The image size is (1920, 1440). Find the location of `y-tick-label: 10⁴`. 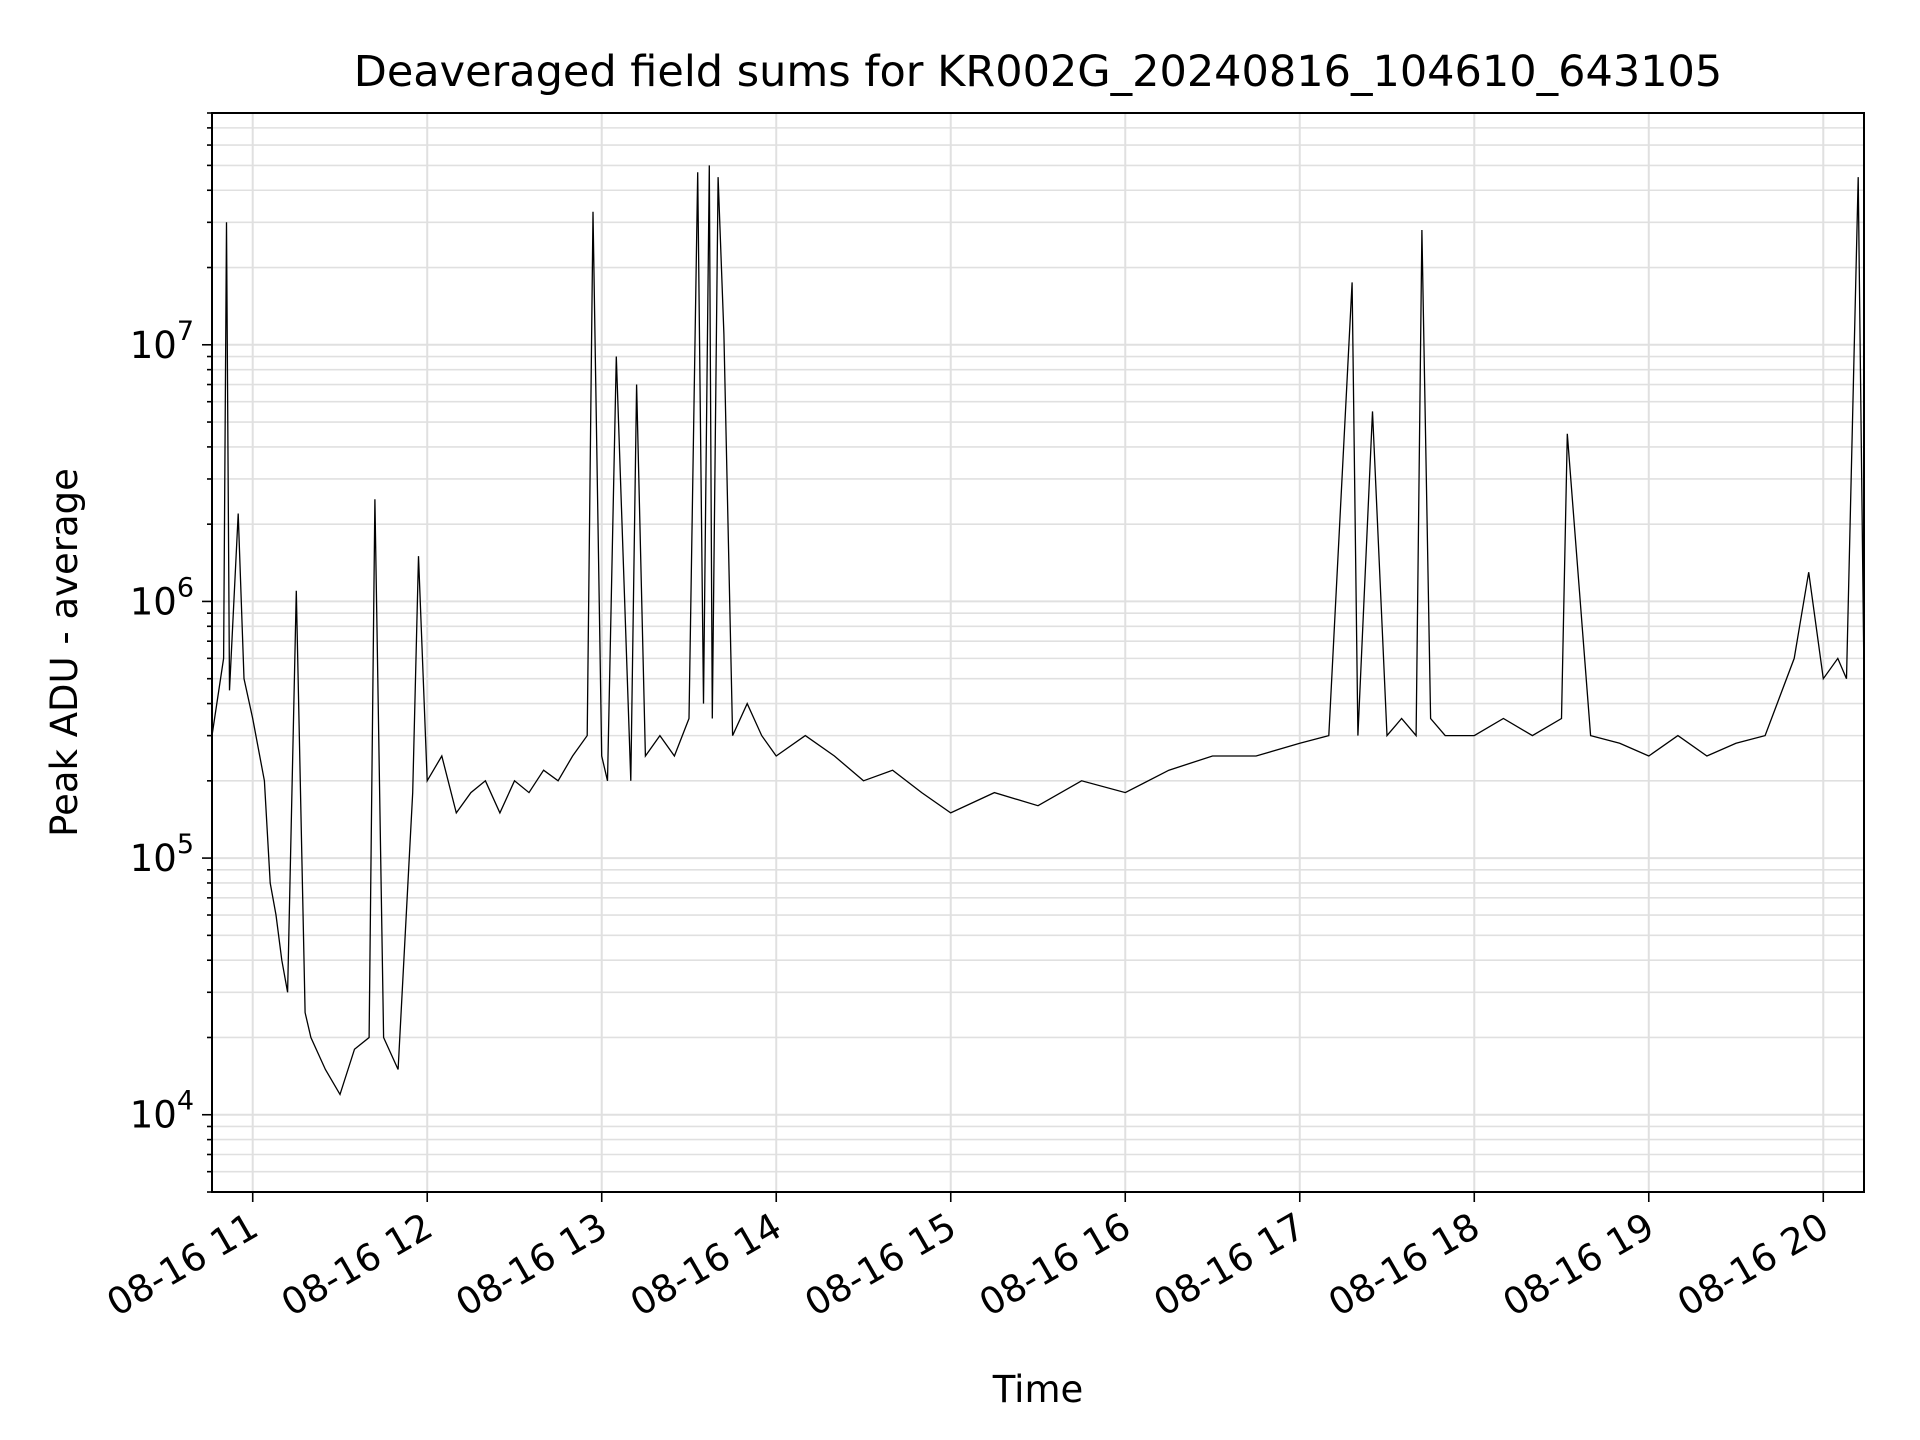

y-tick-label: 10⁴ is located at coordinates (162, 1111).